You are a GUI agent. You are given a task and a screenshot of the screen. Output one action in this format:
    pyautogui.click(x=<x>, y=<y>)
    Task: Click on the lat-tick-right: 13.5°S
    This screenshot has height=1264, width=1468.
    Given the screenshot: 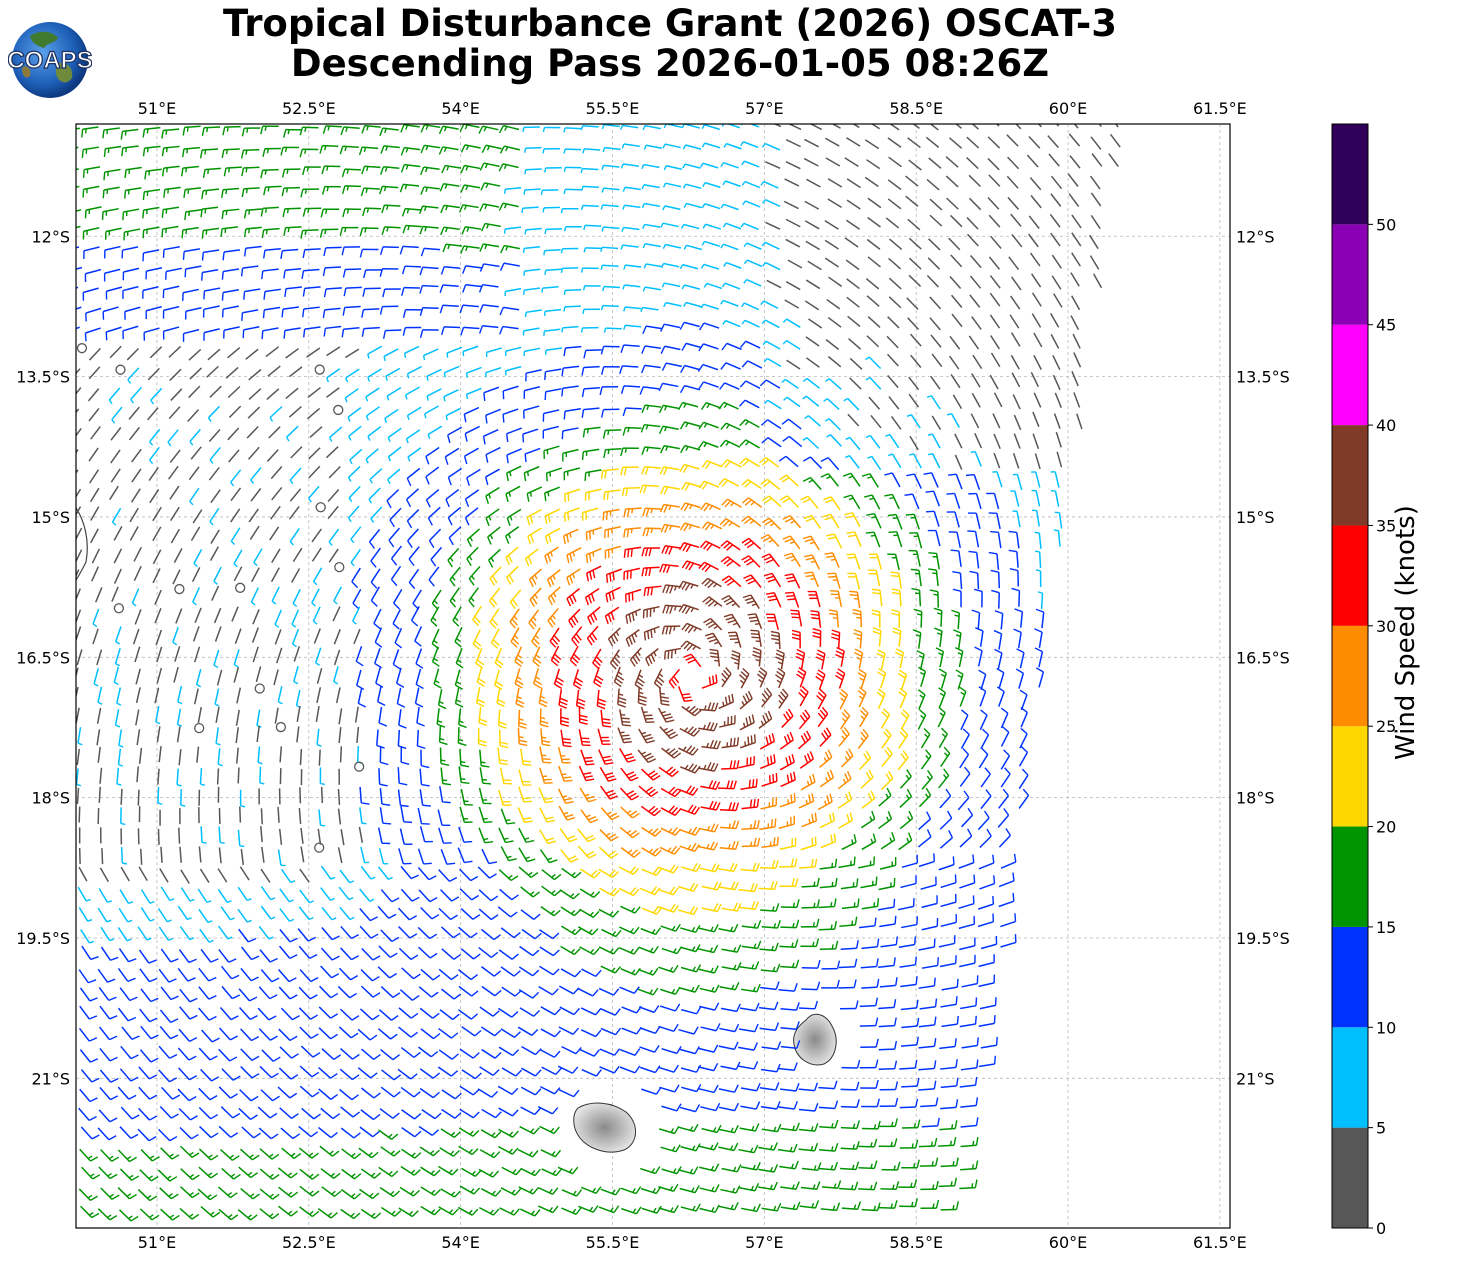 What is the action you would take?
    pyautogui.click(x=1263, y=377)
    